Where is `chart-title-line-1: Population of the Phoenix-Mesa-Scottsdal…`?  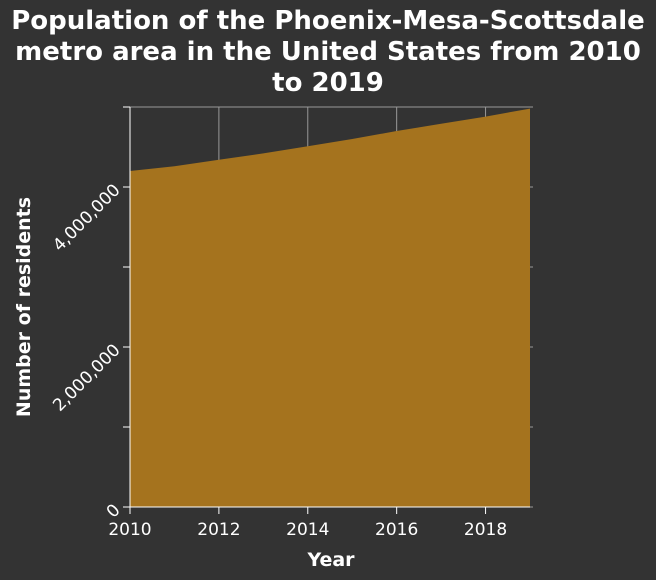
chart-title-line-1: Population of the Phoenix-Mesa-Scottsdal… is located at coordinates (328, 21).